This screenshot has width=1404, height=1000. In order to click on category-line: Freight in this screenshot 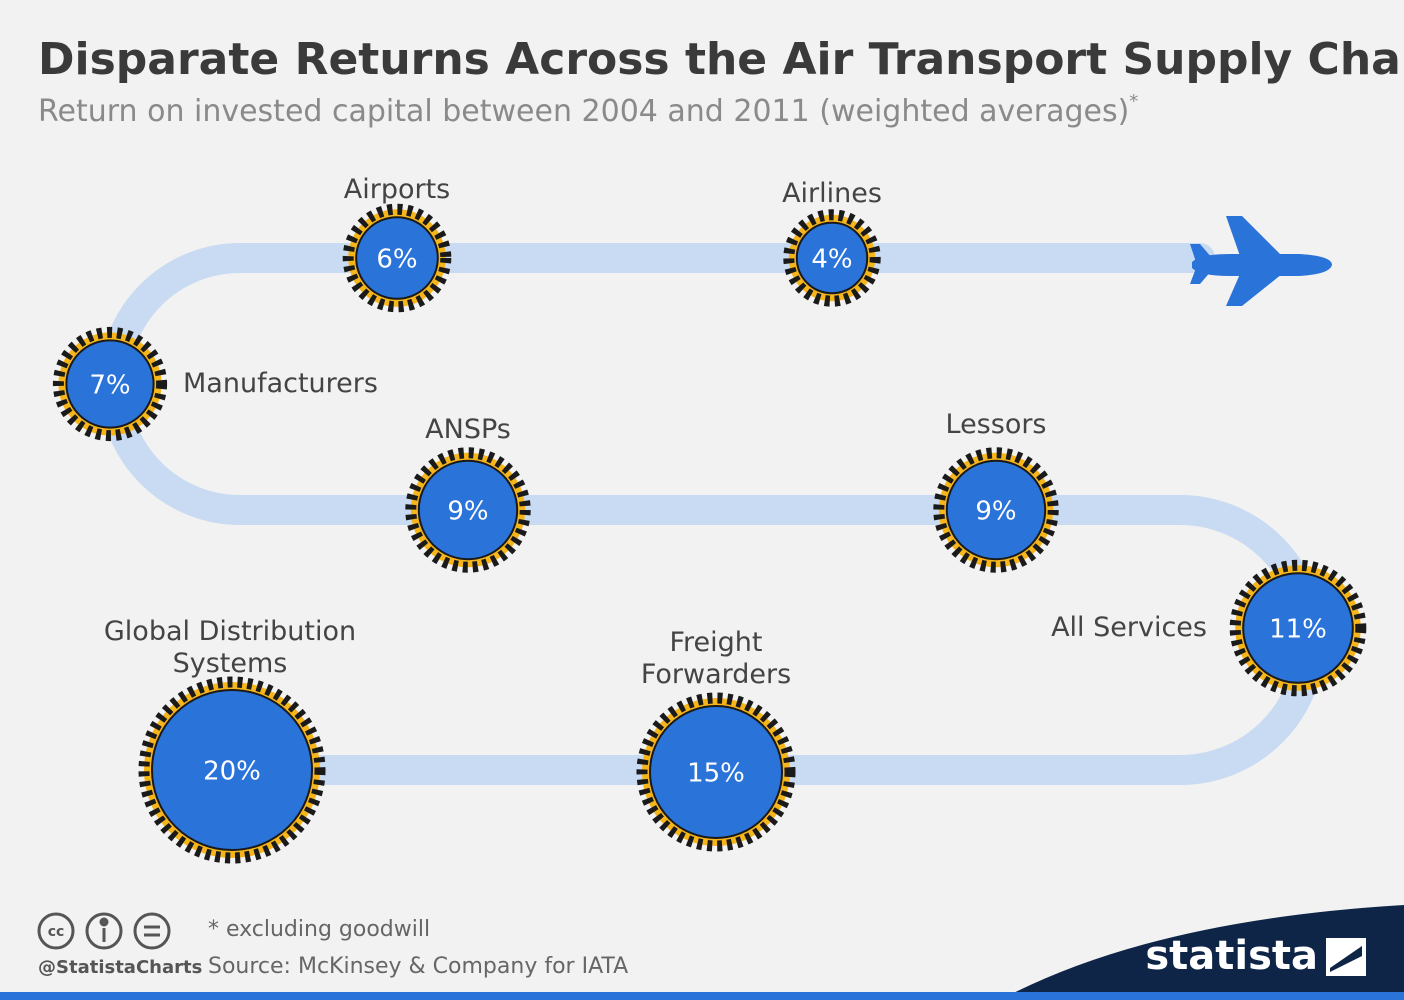, I will do `click(715, 642)`.